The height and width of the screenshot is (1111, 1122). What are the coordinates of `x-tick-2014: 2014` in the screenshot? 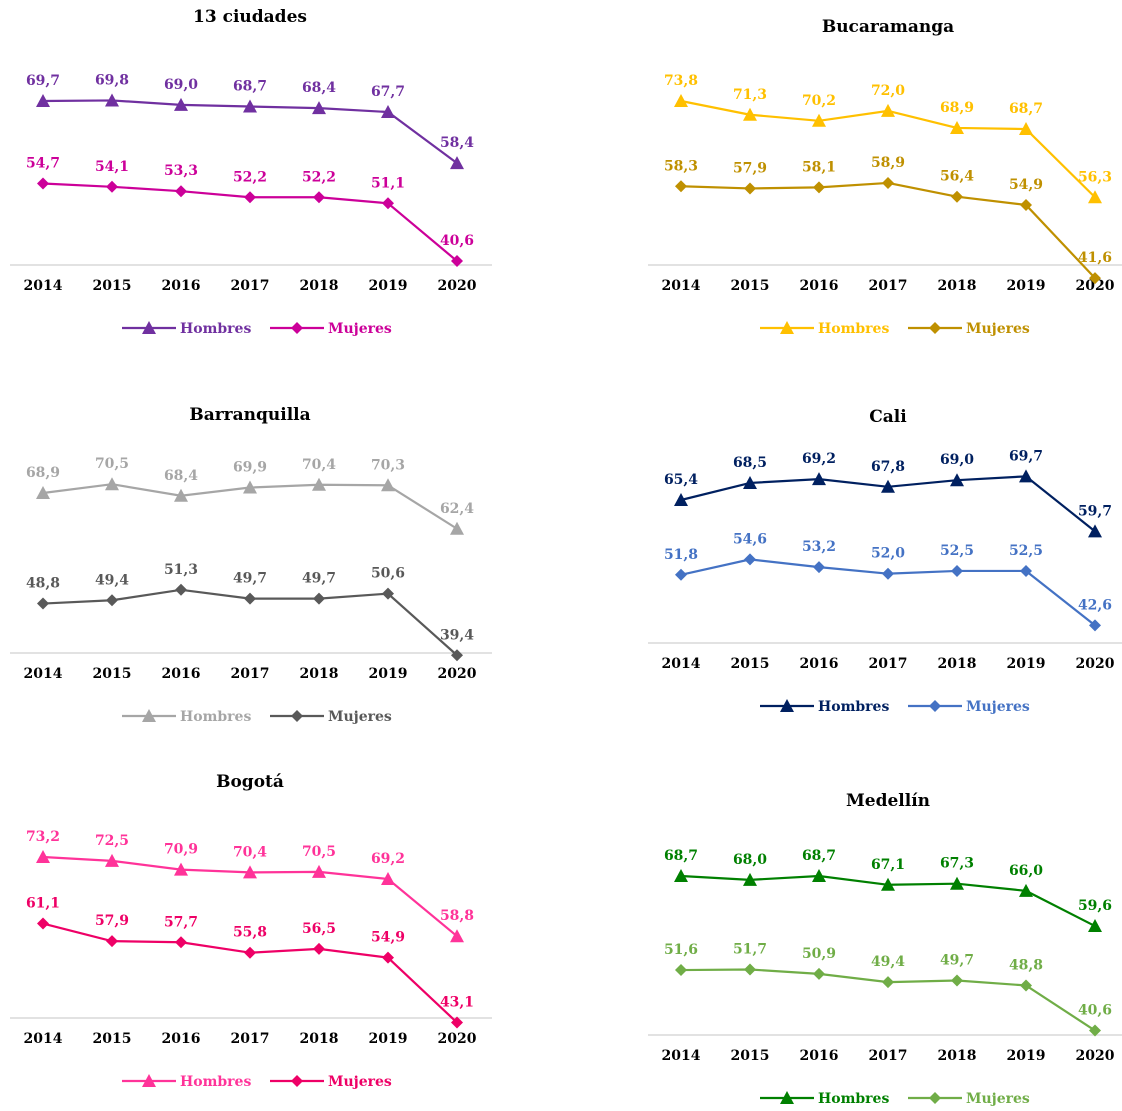 It's located at (681, 1056).